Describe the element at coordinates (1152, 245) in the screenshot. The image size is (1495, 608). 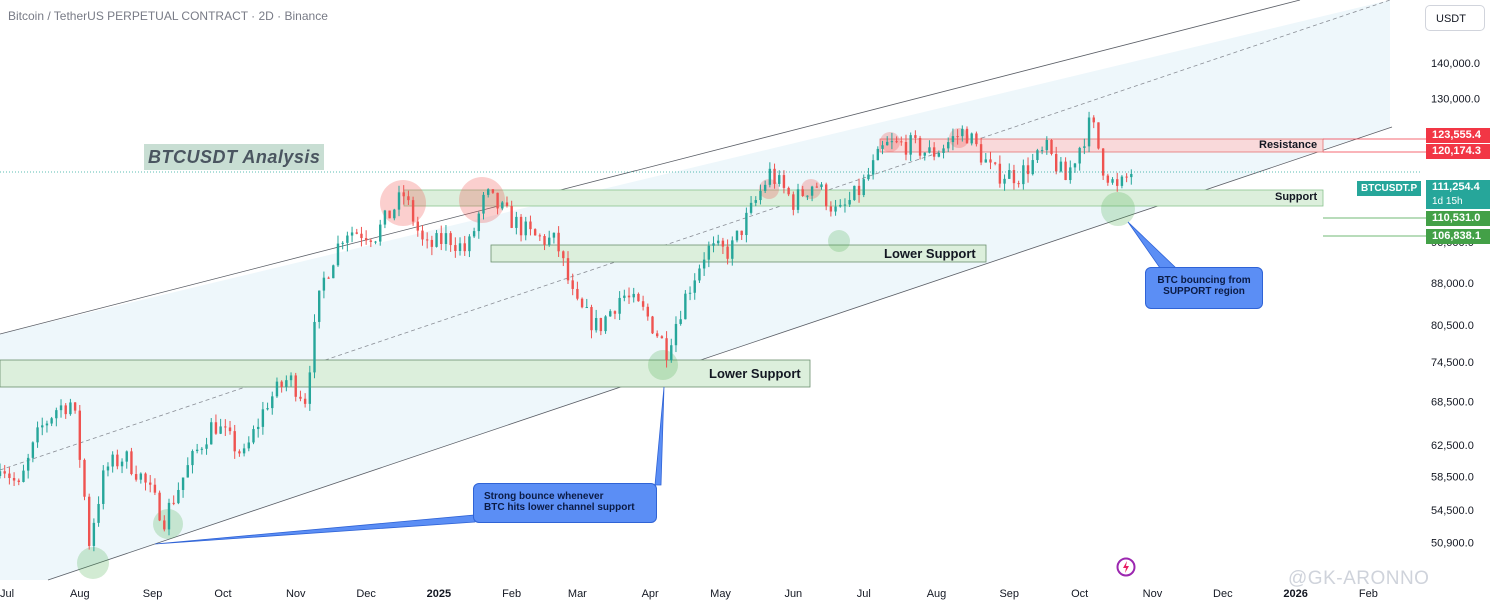
I see `callout-support-pointer` at that location.